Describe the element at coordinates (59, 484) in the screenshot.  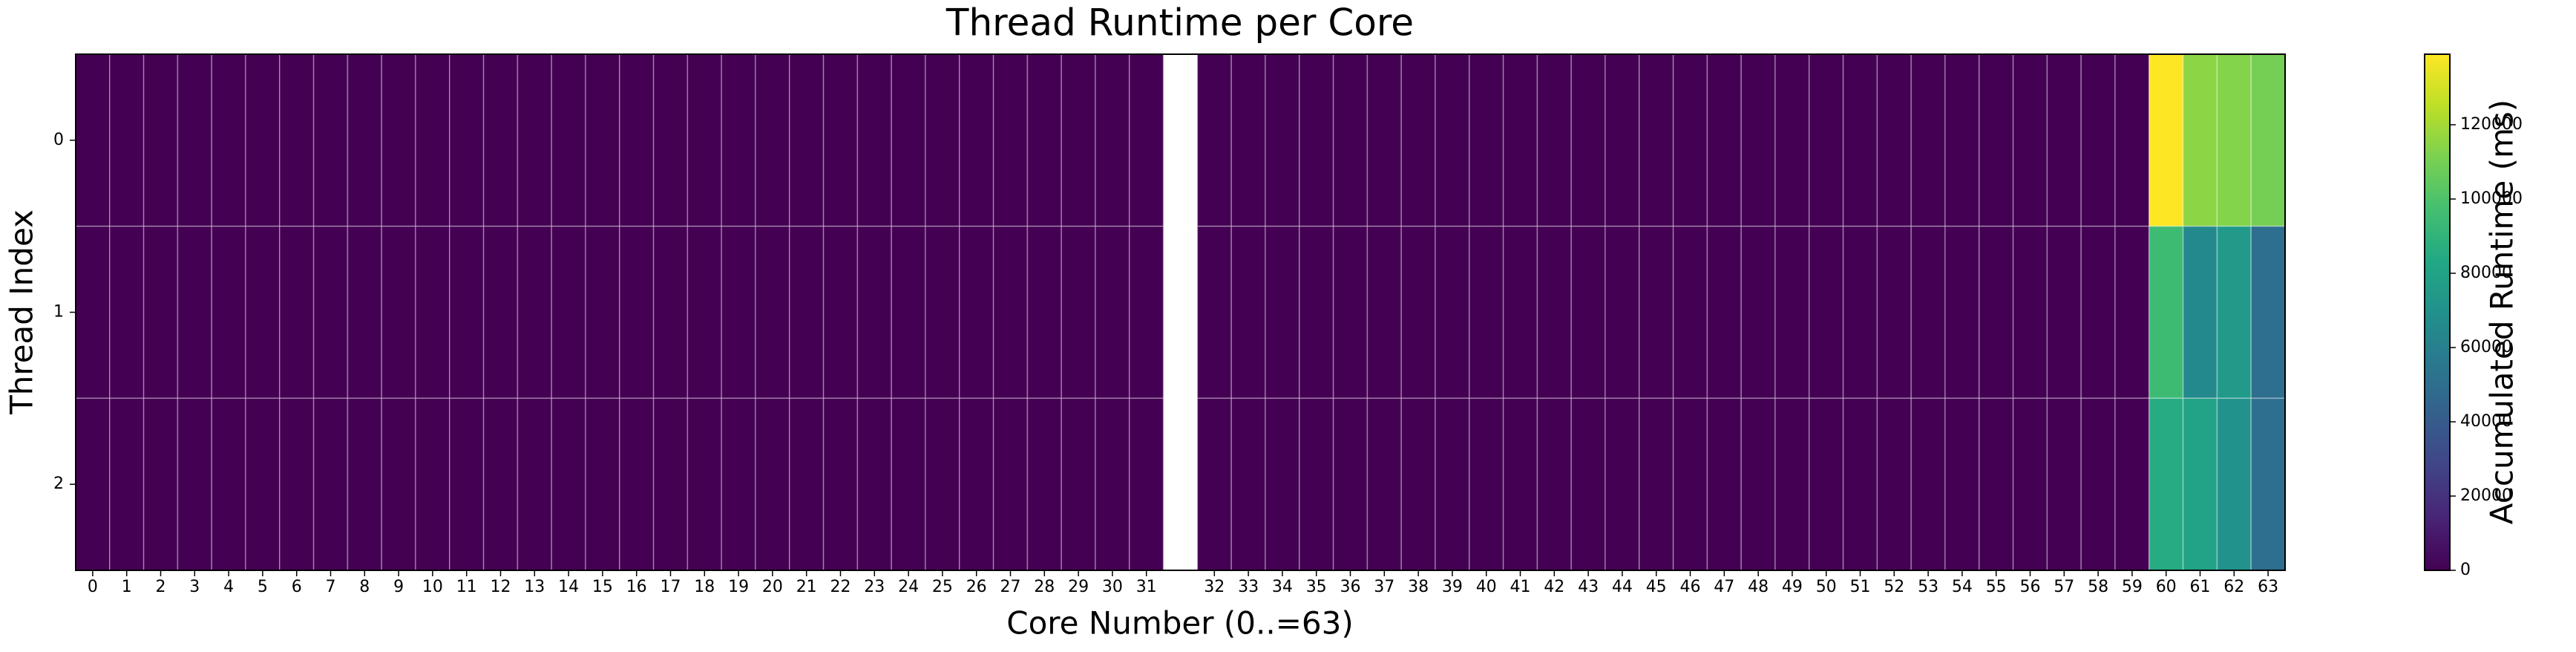
I see `y-tick-label: 2` at that location.